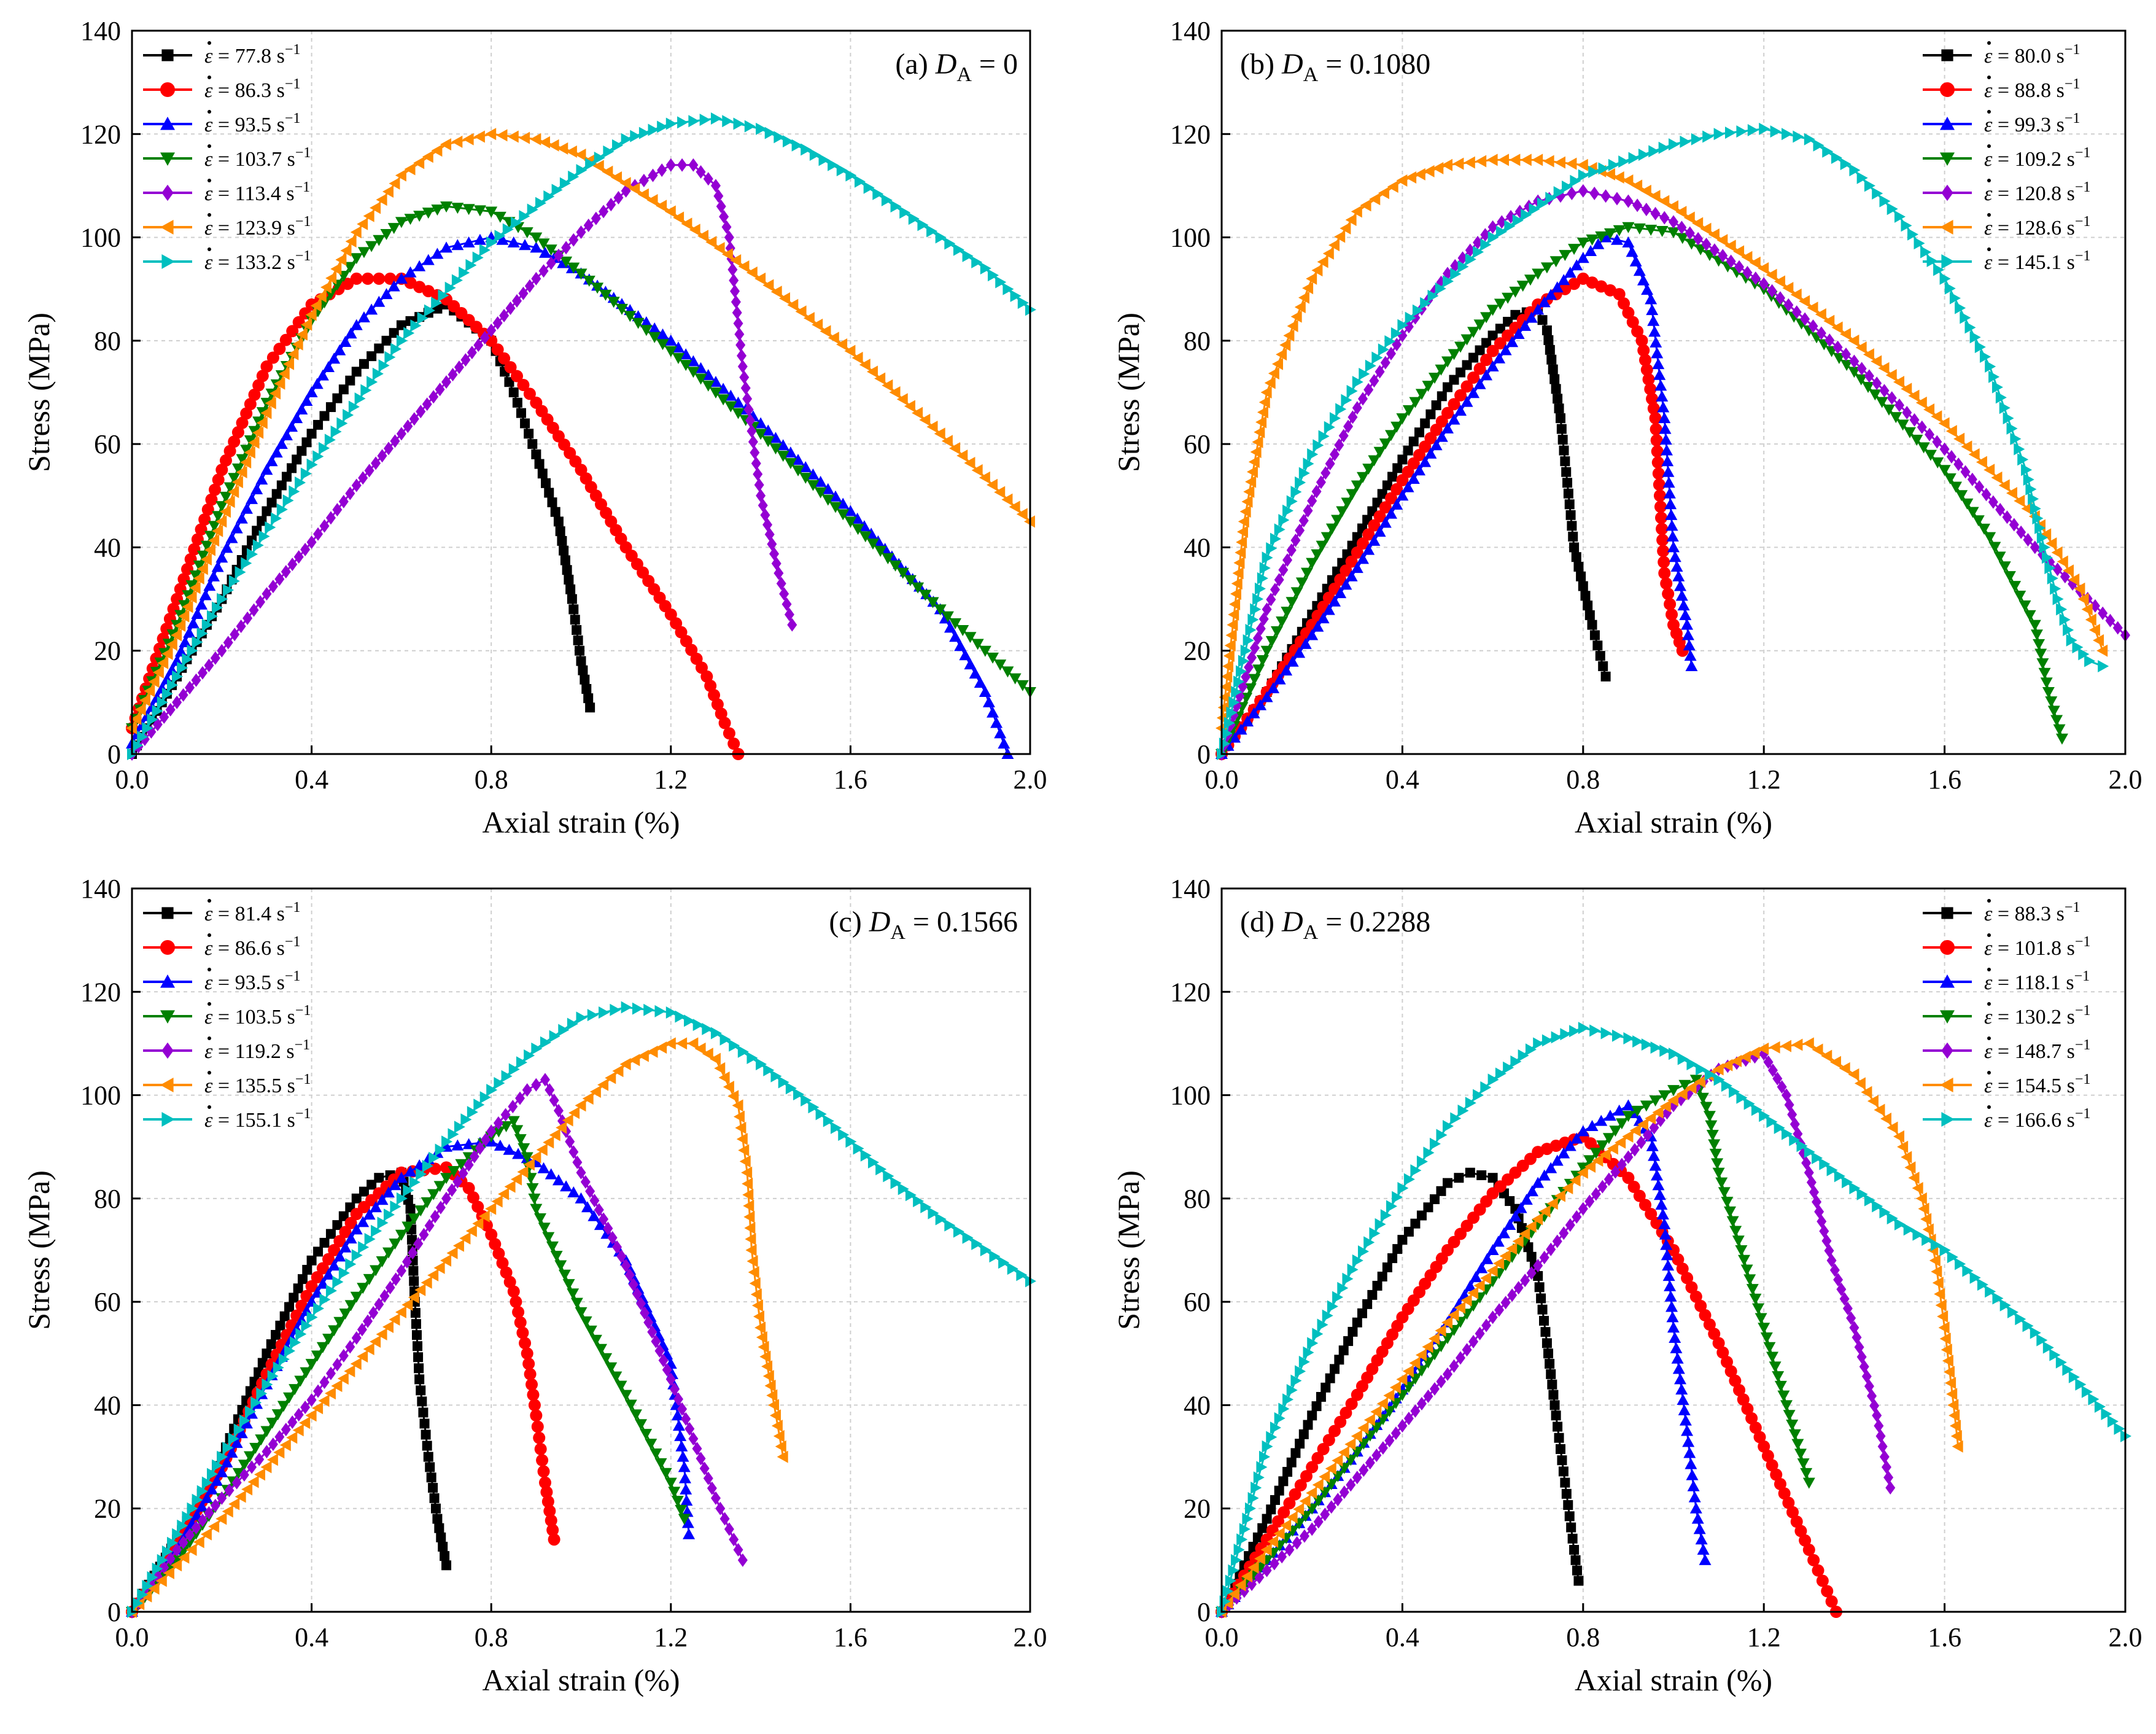  Describe the element at coordinates (1948, 1119) in the screenshot. I see `legend-marker` at that location.